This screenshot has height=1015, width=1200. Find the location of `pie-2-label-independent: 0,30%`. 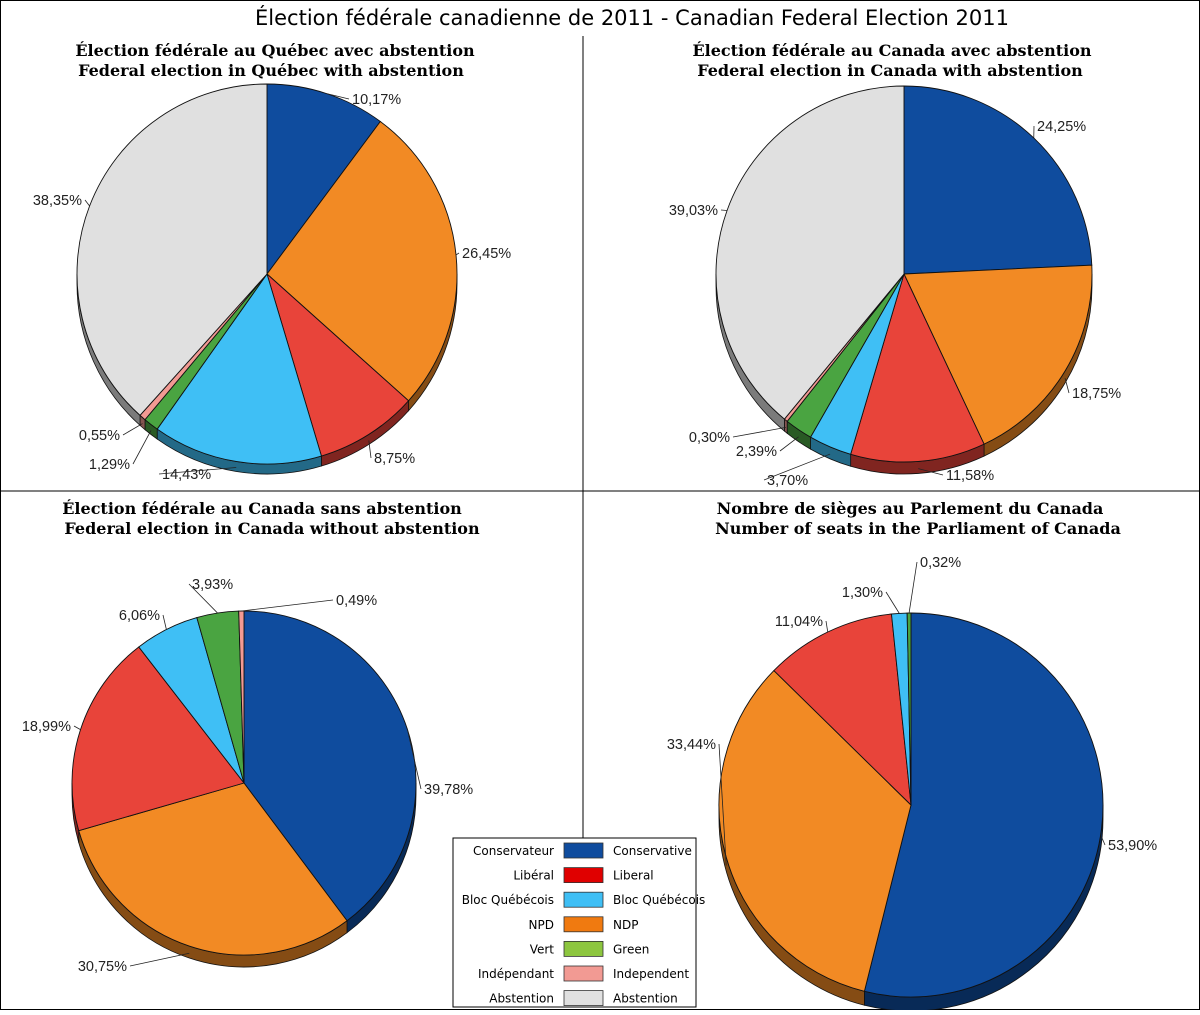

pie-2-label-independent: 0,30% is located at coordinates (709, 438).